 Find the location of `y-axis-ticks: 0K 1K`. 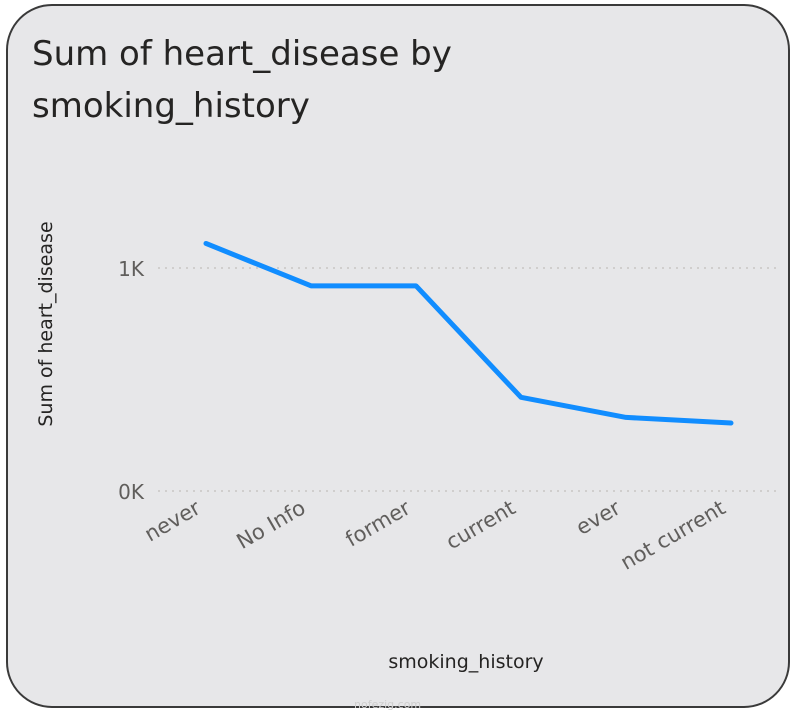

y-axis-ticks: 0K 1K is located at coordinates (131, 380).